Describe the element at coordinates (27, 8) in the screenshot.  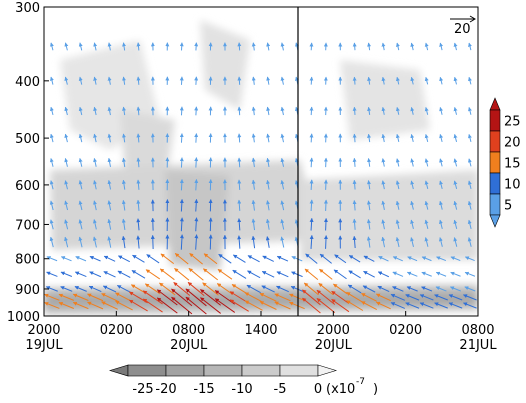
I see `y-tick-label: 300` at that location.